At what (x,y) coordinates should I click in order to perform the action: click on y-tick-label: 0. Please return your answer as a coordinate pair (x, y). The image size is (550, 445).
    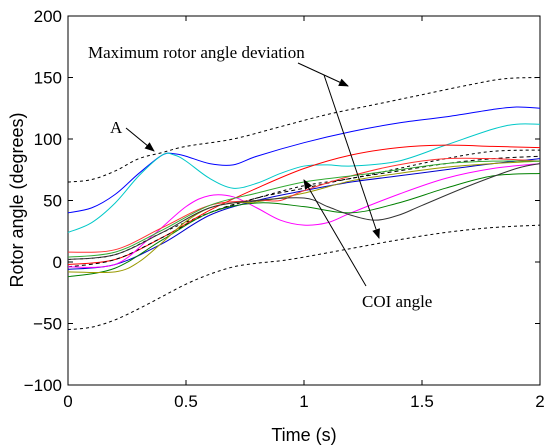
    Looking at the image, I should click on (57, 262).